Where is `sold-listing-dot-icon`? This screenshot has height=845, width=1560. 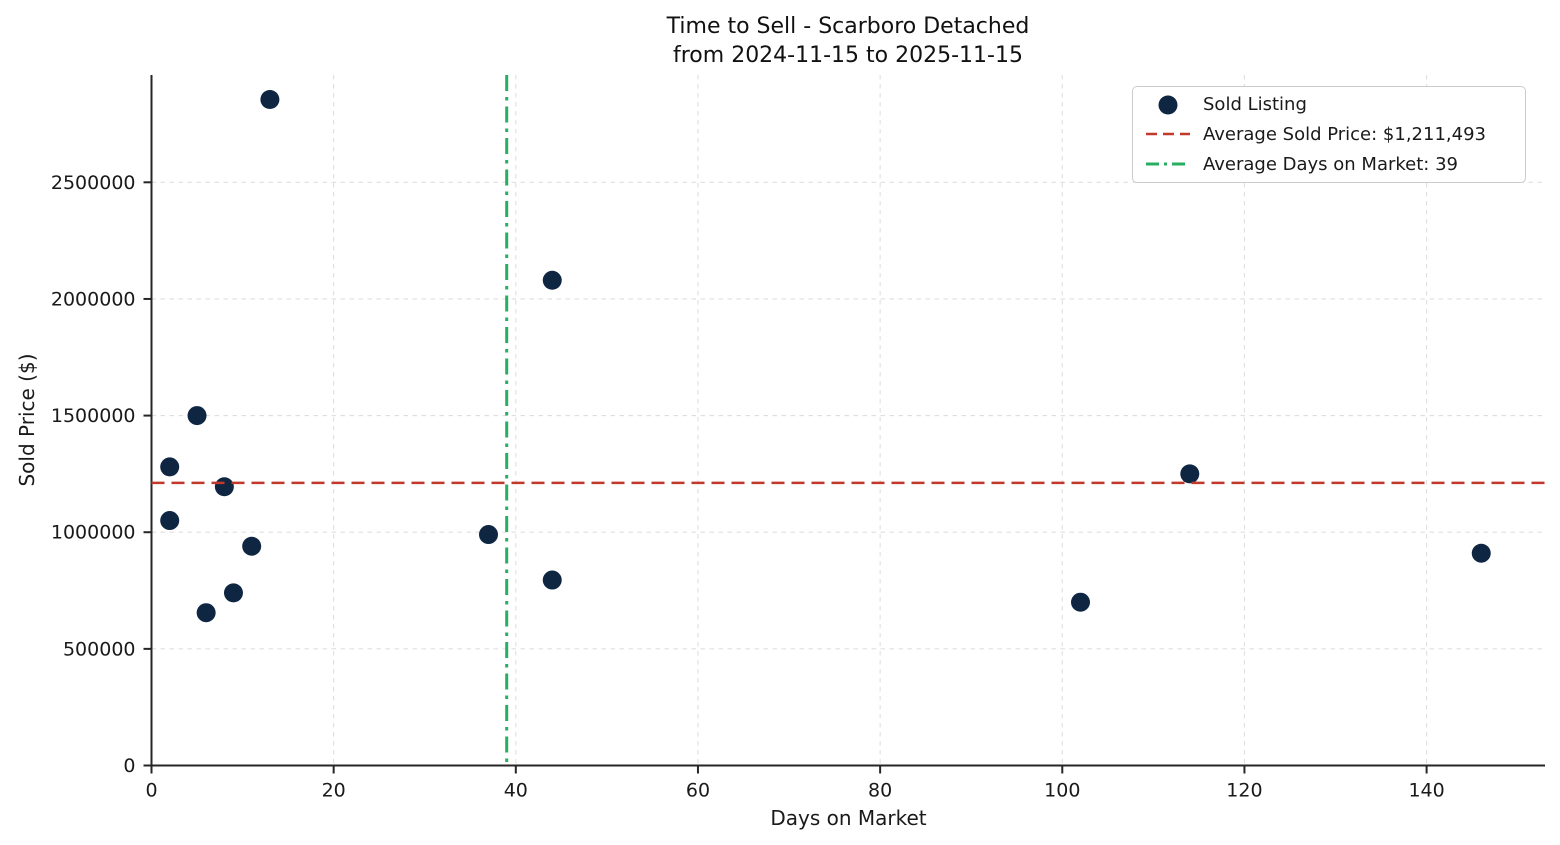
sold-listing-dot-icon is located at coordinates (1168, 105).